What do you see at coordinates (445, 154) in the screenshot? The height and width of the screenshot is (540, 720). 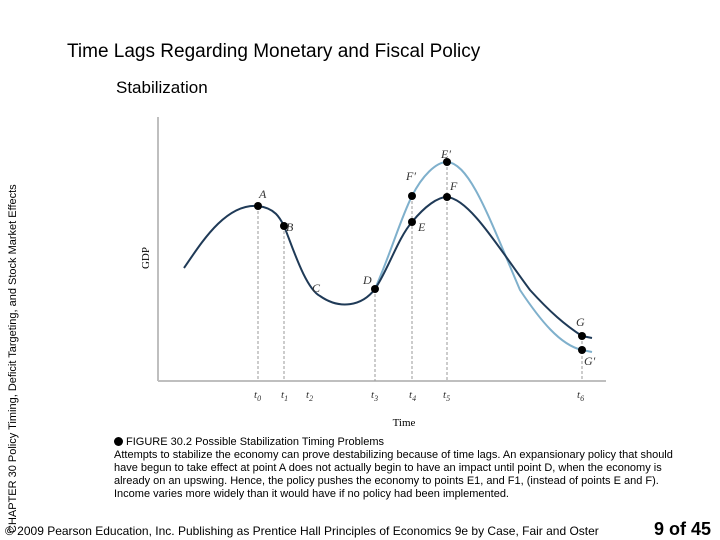 I see `label-E-prime: E′` at bounding box center [445, 154].